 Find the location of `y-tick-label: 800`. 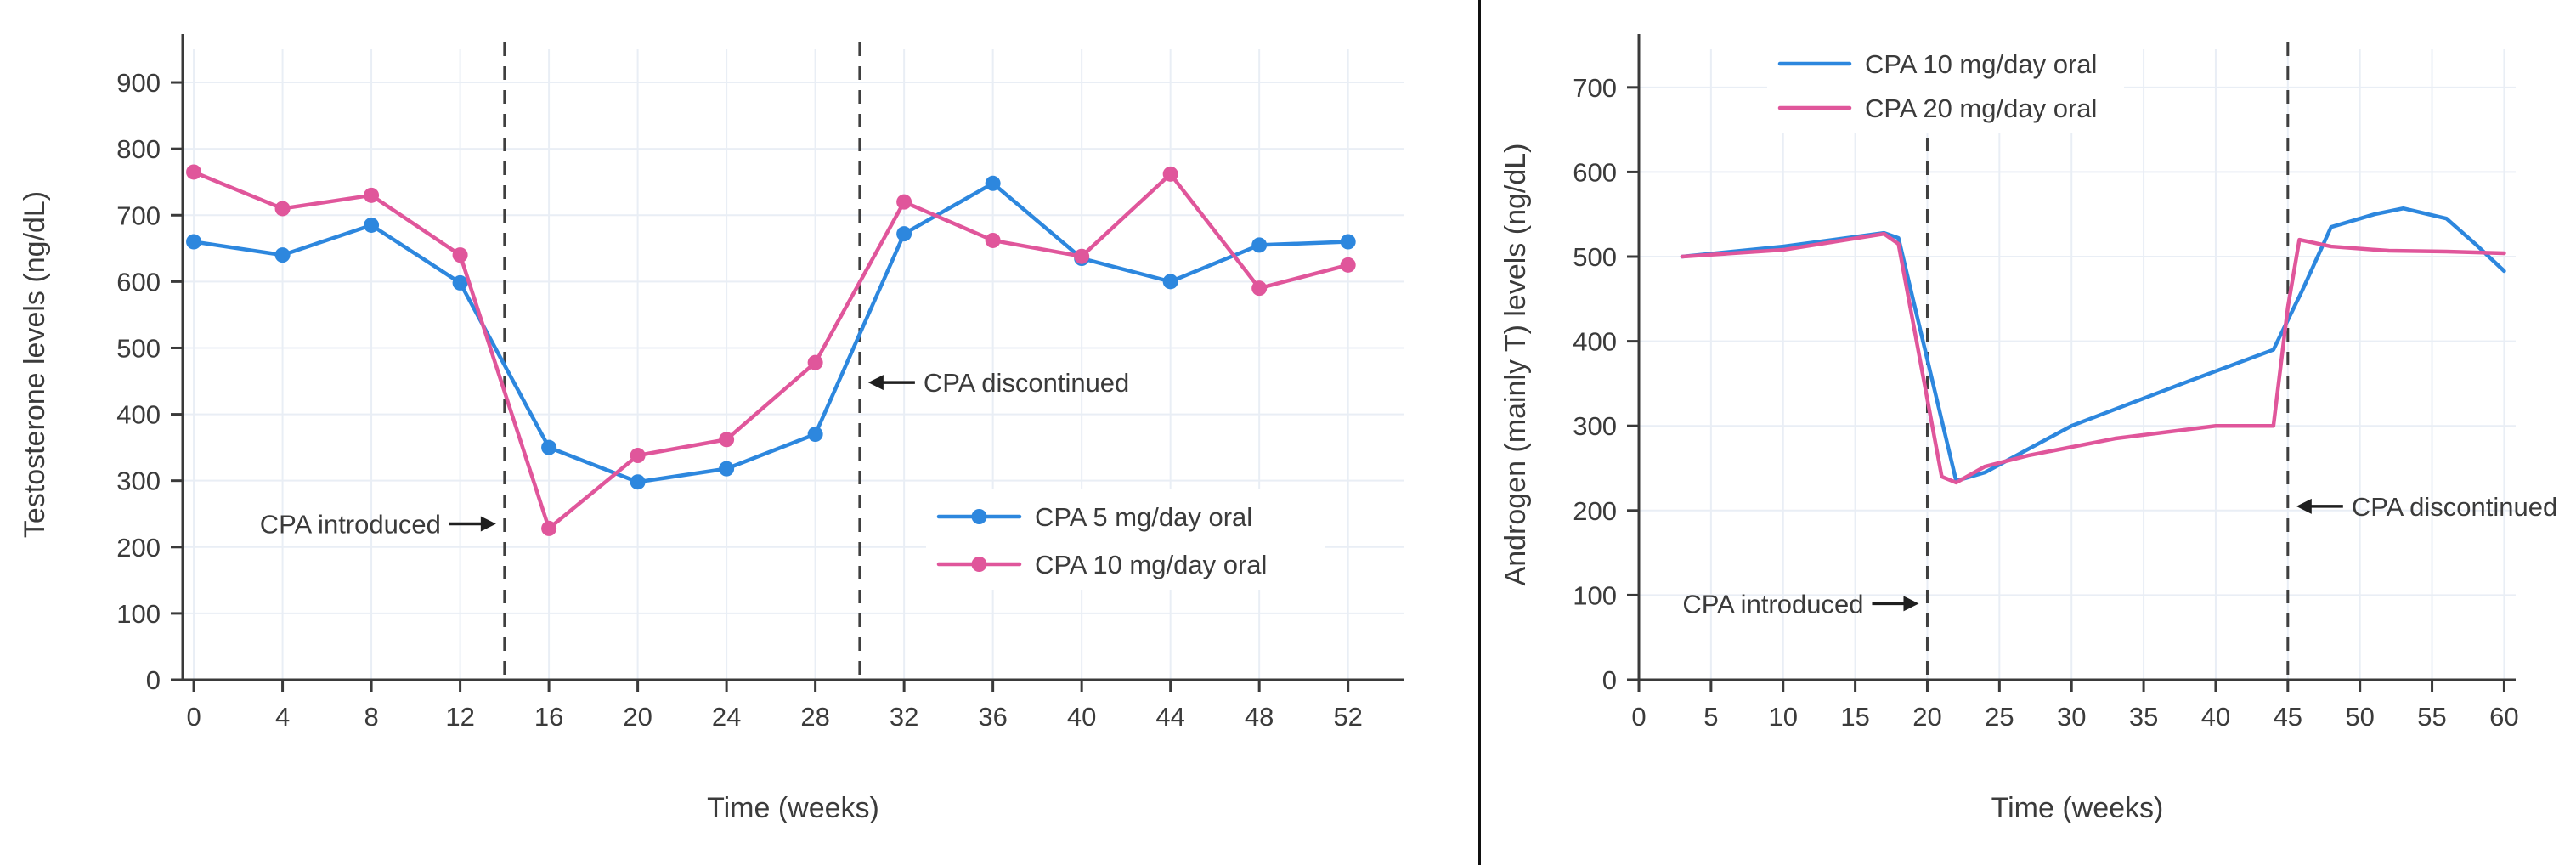

y-tick-label: 800 is located at coordinates (138, 149).